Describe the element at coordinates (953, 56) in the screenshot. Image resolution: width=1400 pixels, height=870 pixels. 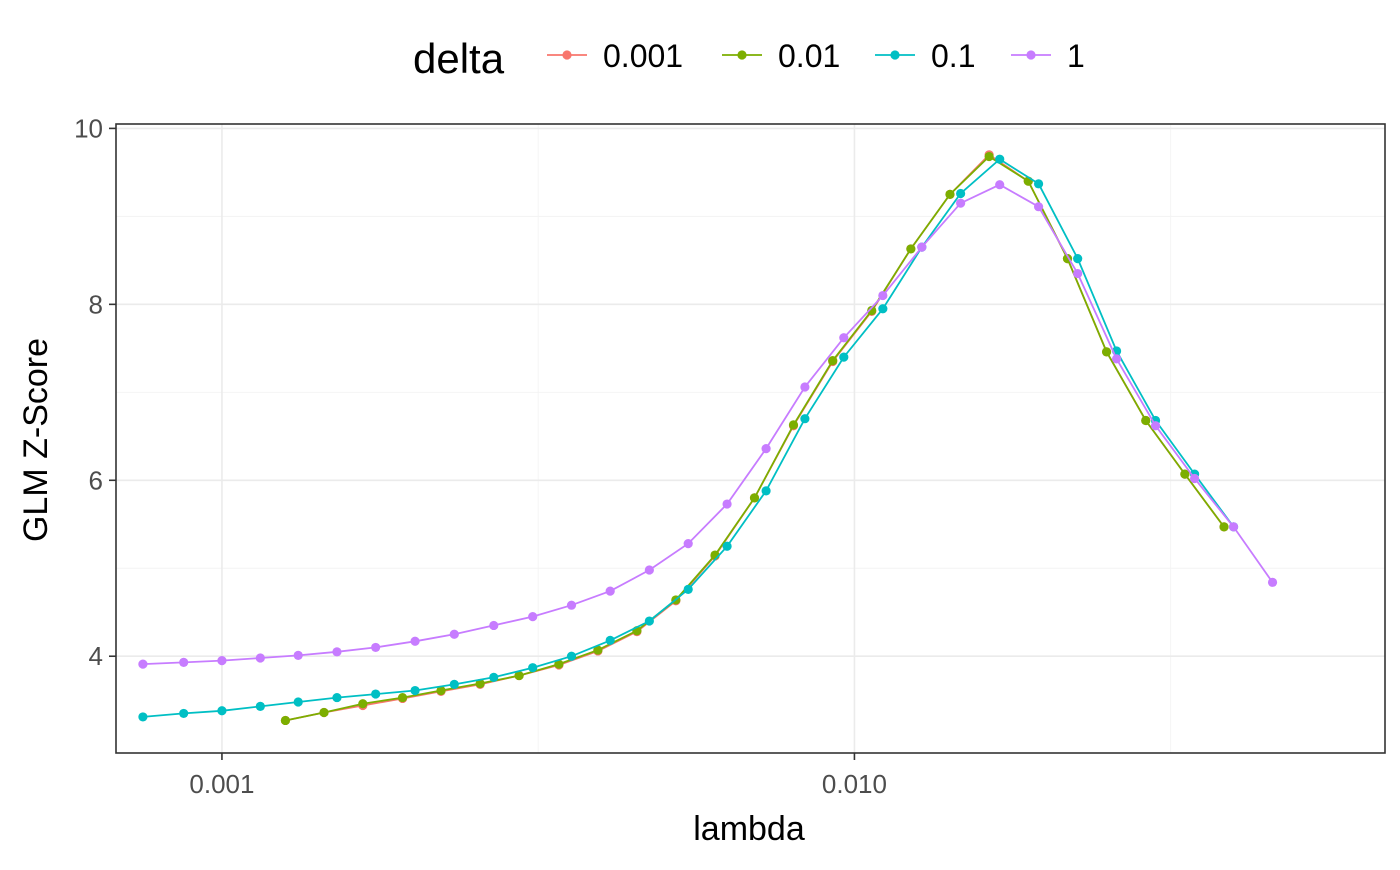
I see `legend-label: 0.1` at that location.